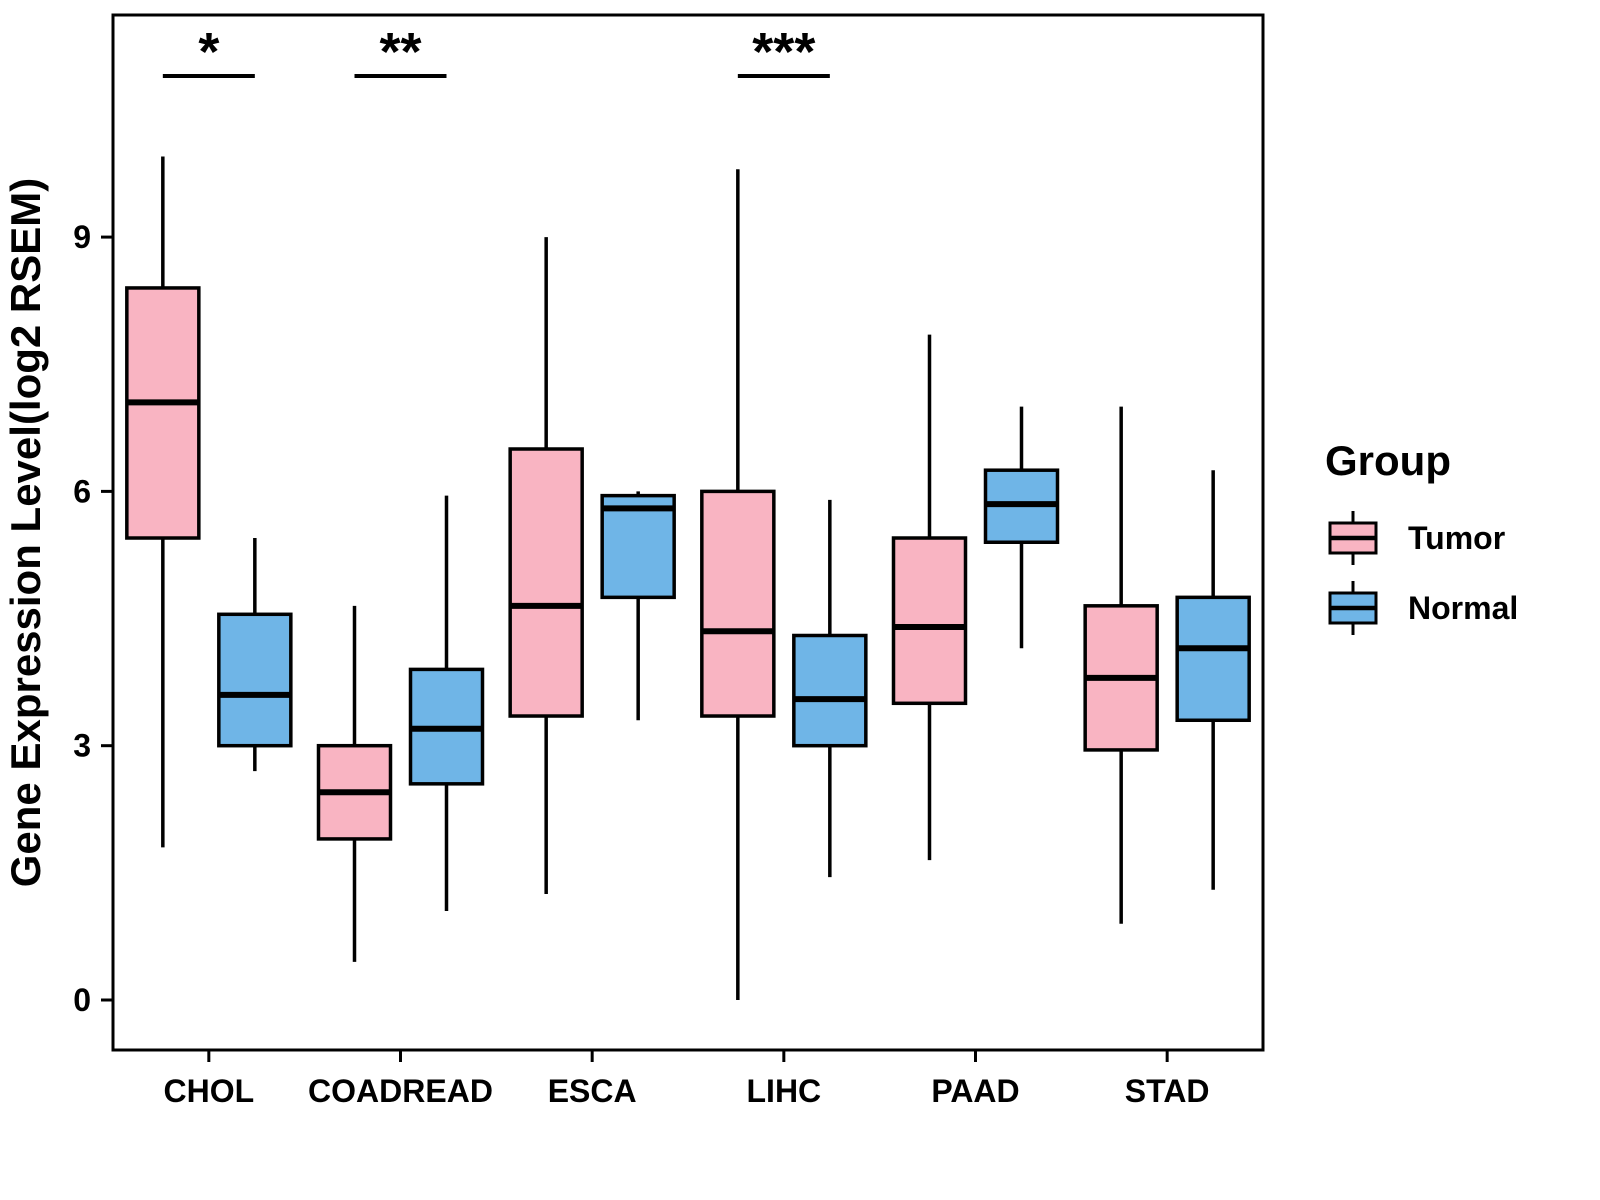  What do you see at coordinates (446, 703) in the screenshot?
I see `box-normal-COADREAD` at bounding box center [446, 703].